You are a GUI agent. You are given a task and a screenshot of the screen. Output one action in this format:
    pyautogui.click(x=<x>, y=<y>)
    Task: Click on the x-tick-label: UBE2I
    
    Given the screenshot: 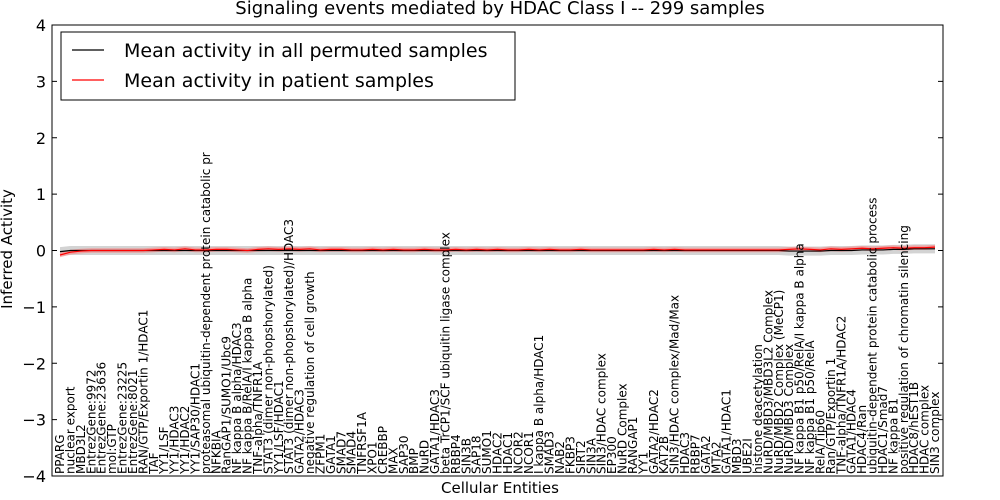 What is the action you would take?
    pyautogui.click(x=748, y=456)
    